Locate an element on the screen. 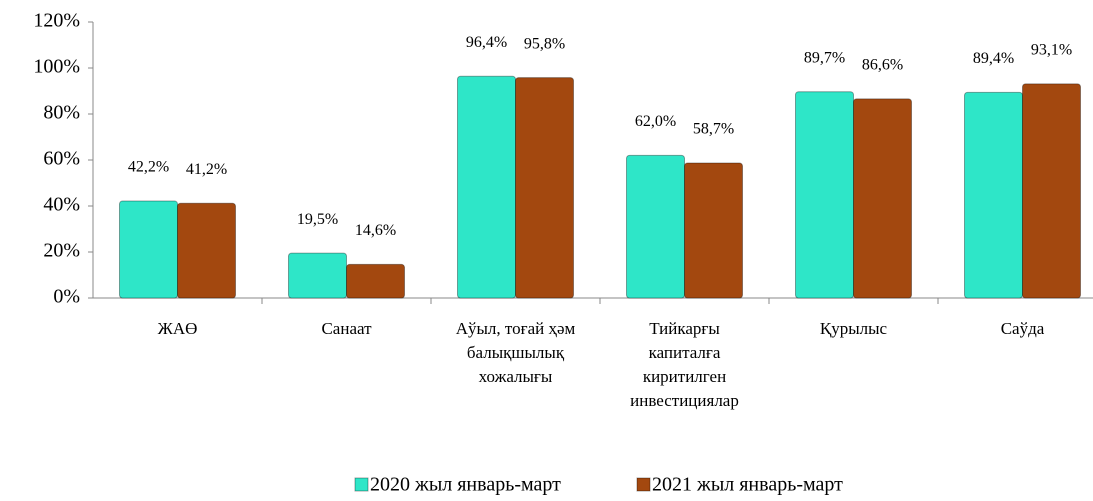 This screenshot has height=501, width=1093. x-tick-label: Саўда is located at coordinates (1023, 328).